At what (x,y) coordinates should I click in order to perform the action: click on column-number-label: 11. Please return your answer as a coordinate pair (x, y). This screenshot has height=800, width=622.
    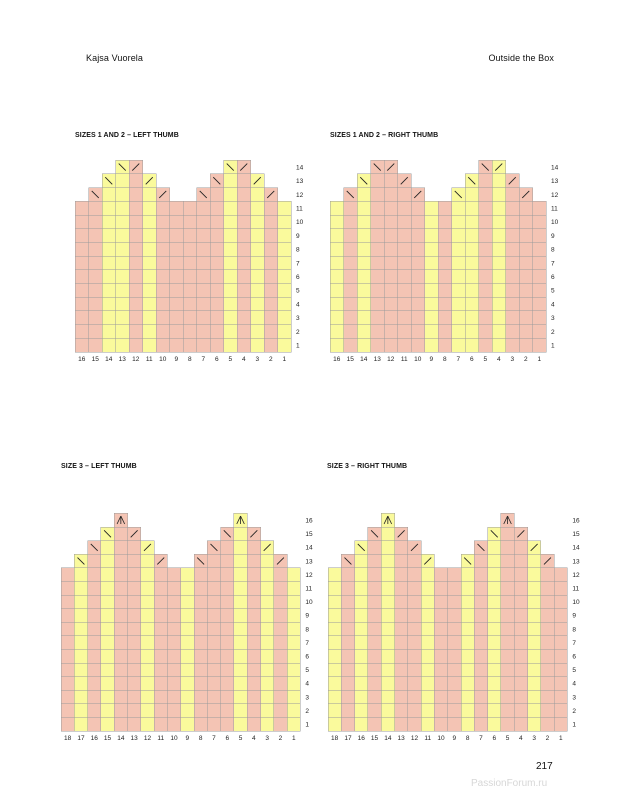
    Looking at the image, I should click on (149, 359).